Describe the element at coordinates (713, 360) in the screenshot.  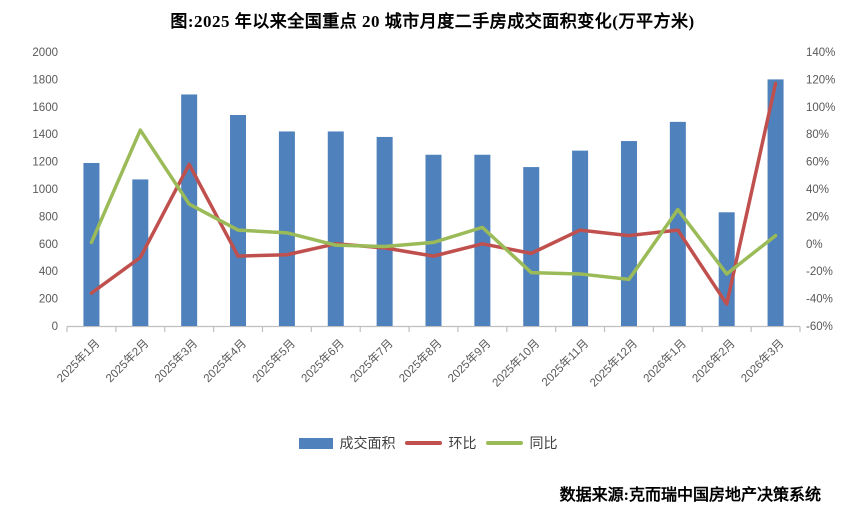
I see `x-axis-label: 2026年2月` at that location.